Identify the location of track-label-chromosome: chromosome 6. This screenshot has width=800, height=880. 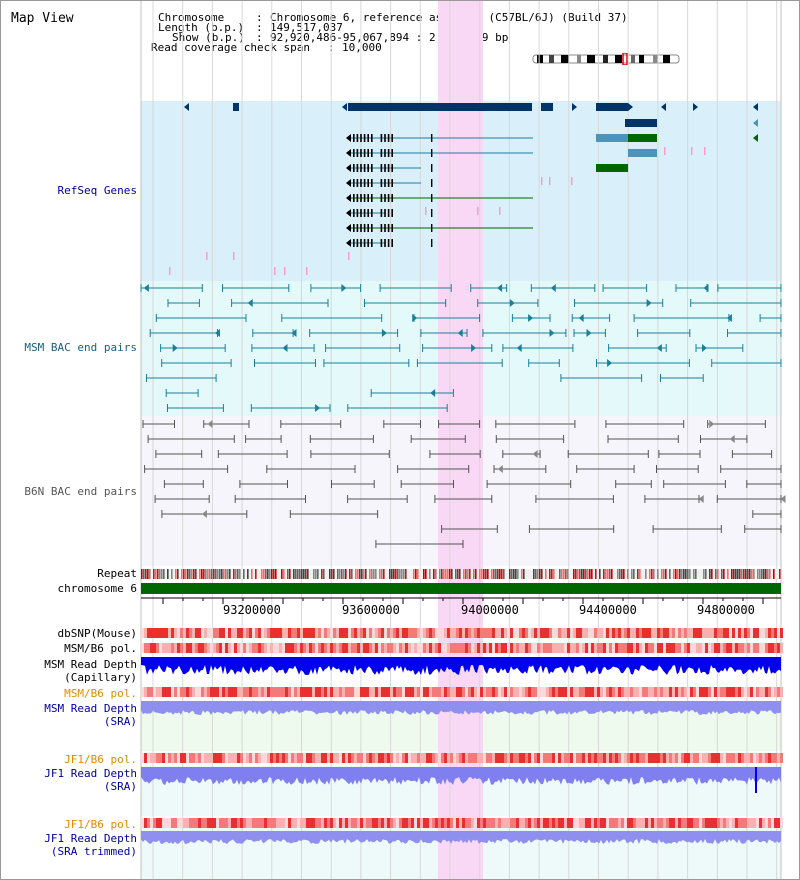
(97, 588).